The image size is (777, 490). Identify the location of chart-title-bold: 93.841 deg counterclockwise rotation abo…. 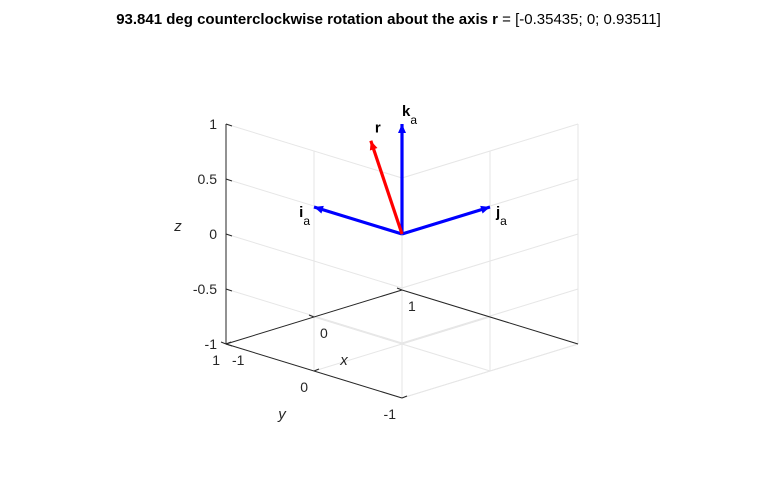
(307, 19).